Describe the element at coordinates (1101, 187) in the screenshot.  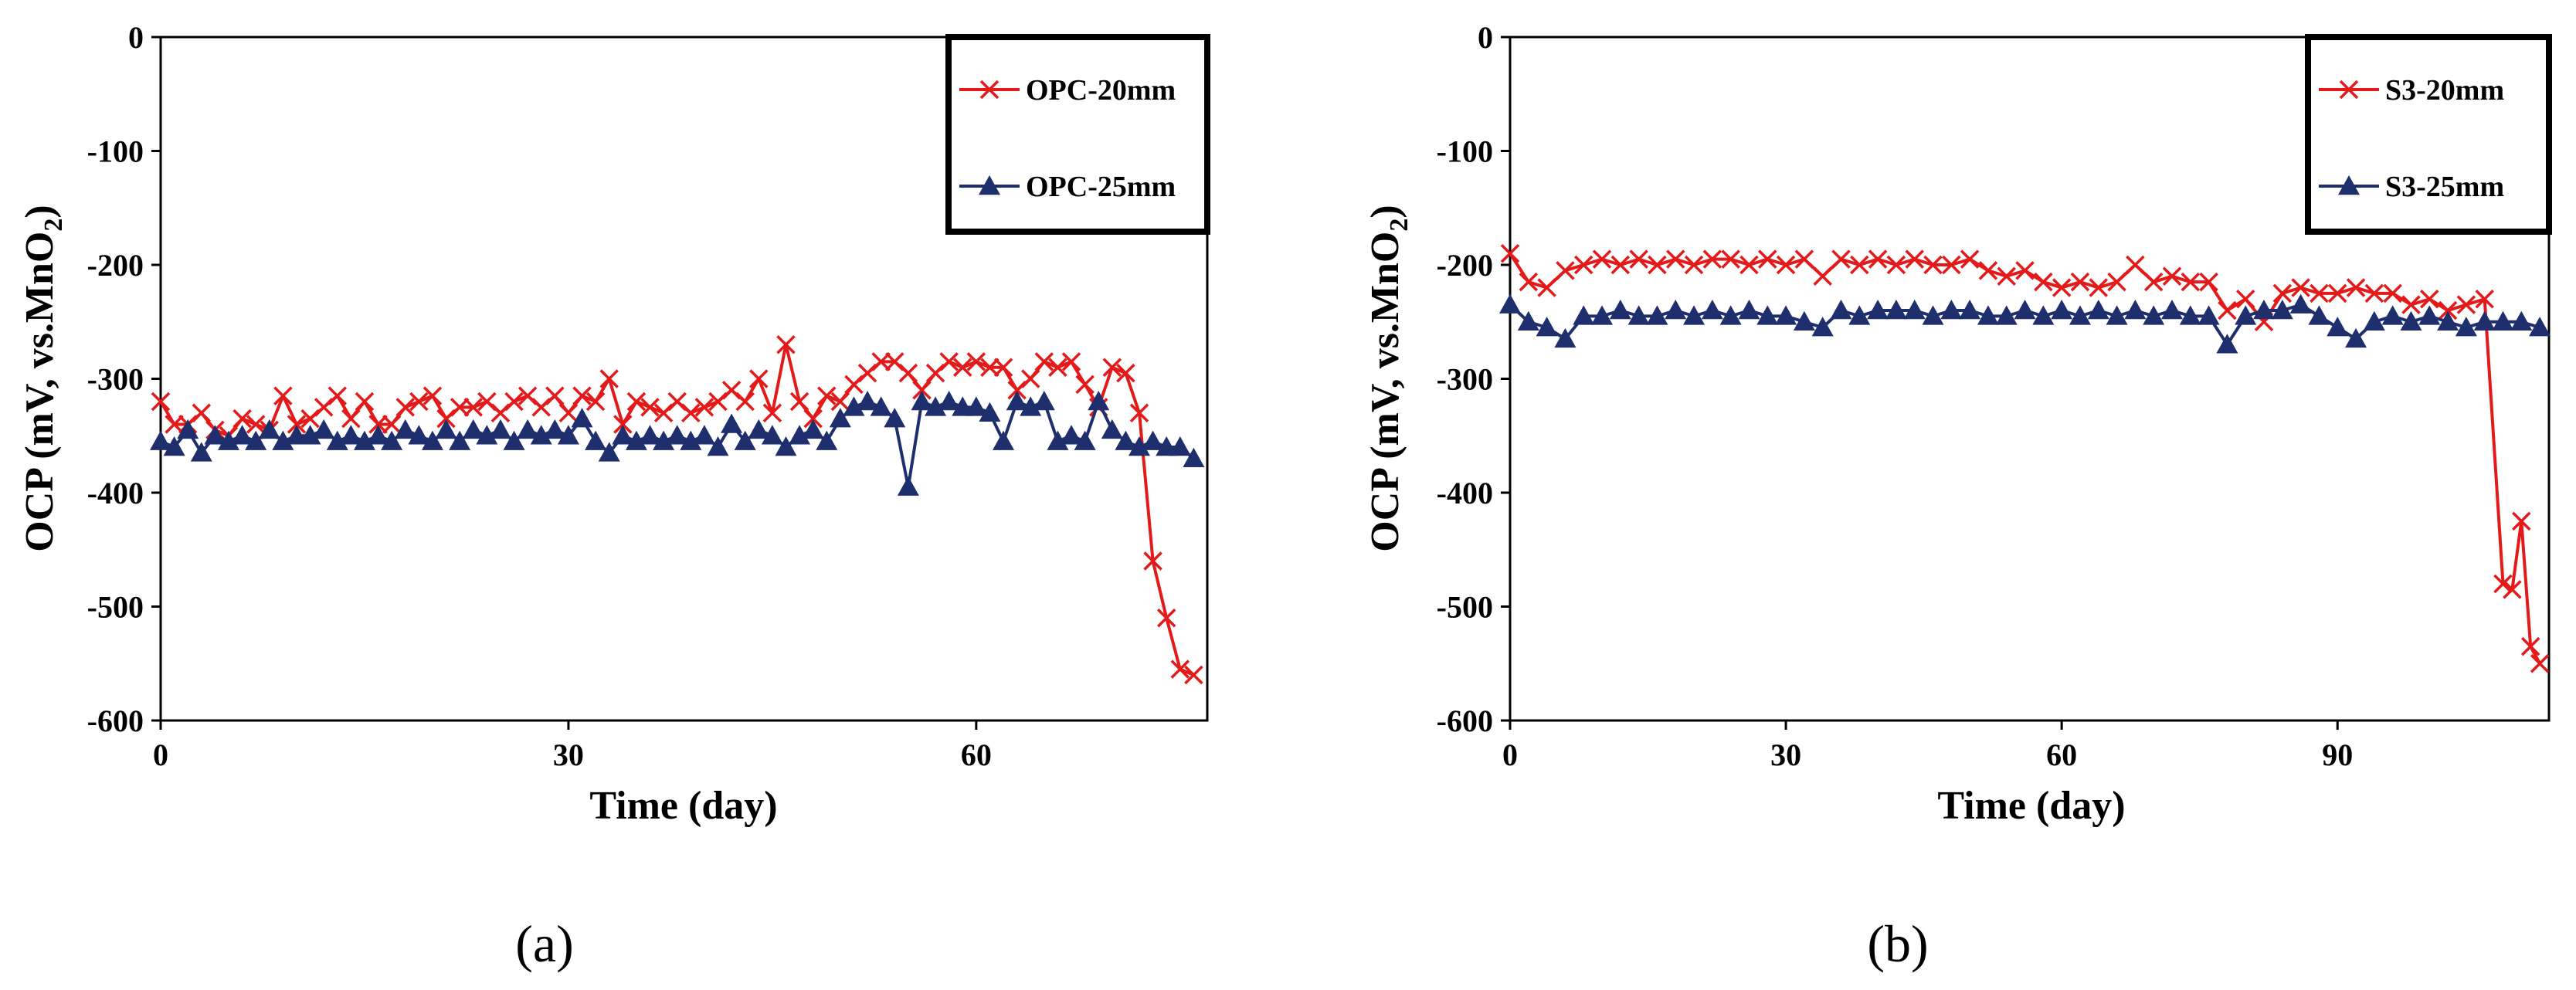
I see `legend-label: OPC-25mm` at that location.